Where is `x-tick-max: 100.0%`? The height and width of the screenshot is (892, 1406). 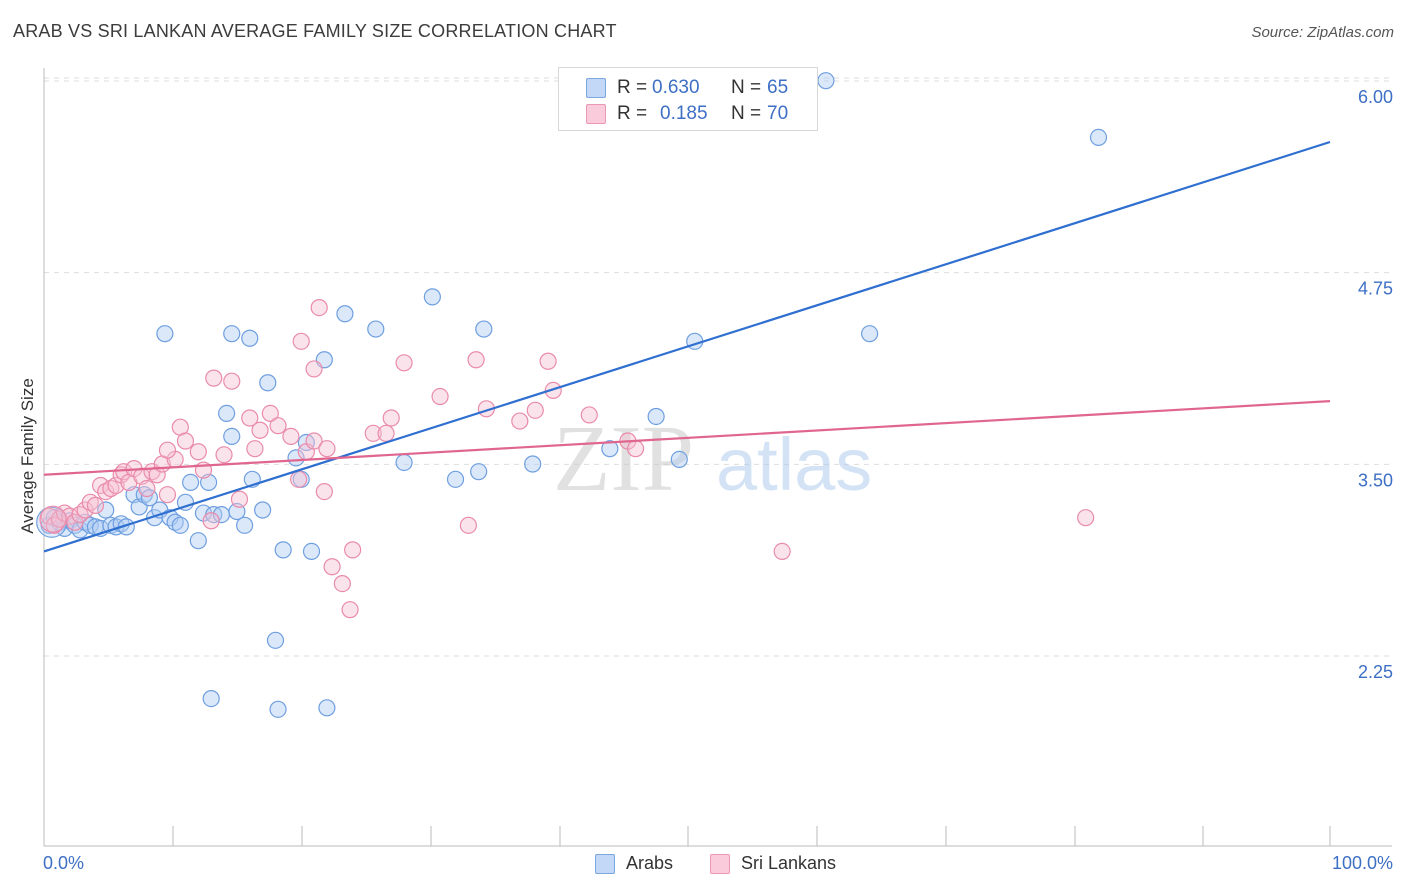 x-tick-max: 100.0% is located at coordinates (1362, 863).